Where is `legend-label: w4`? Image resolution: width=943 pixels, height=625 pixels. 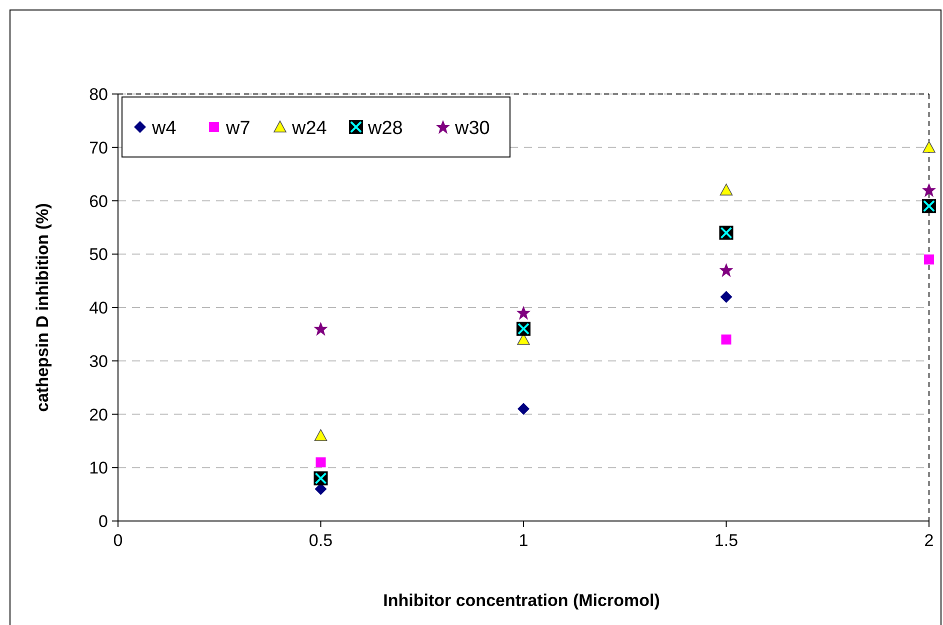 legend-label: w4 is located at coordinates (164, 128).